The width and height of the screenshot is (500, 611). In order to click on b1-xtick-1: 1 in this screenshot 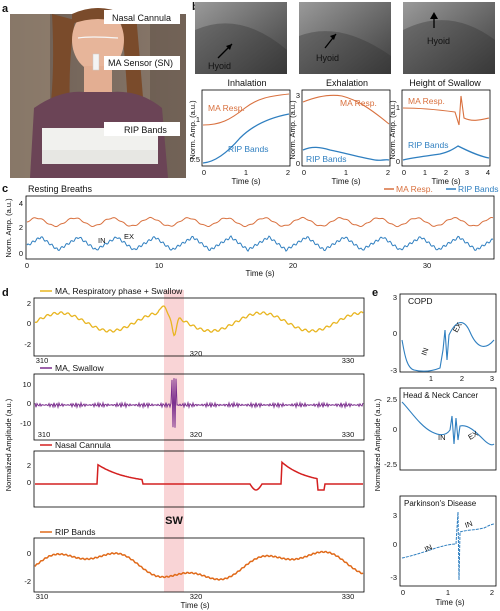, I will do `click(246, 172)`.